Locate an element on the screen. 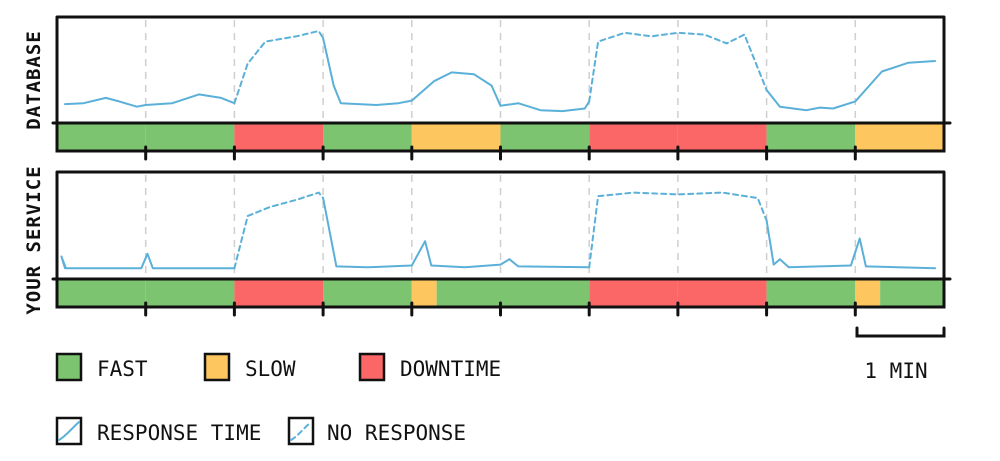  no-response-swatch-line is located at coordinates (301, 431).